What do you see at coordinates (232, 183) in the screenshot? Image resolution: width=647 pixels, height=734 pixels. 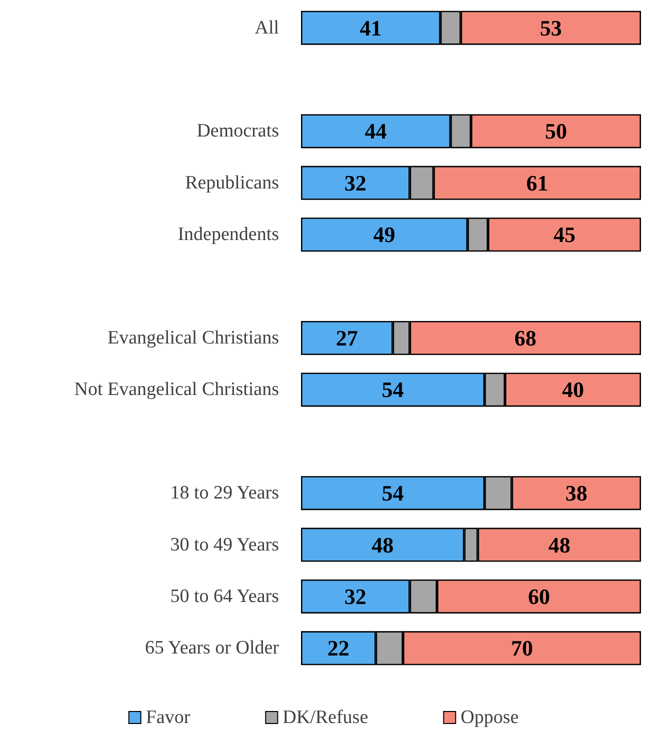 I see `y-tick-label: Republicans` at bounding box center [232, 183].